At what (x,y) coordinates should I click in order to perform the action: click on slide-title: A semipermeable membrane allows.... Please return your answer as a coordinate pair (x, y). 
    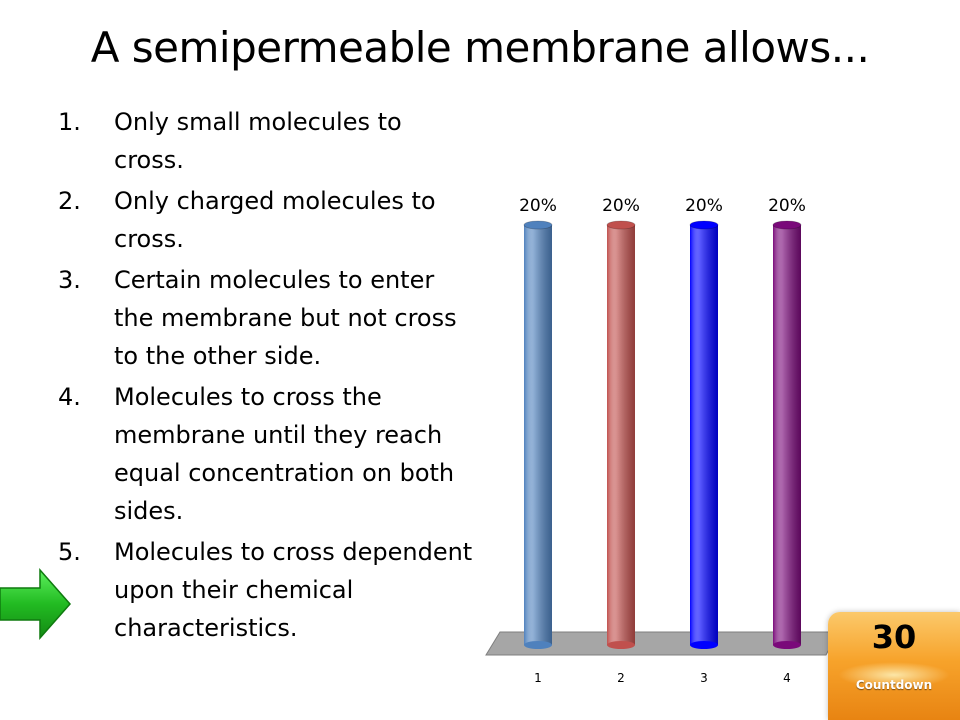
    Looking at the image, I should click on (480, 47).